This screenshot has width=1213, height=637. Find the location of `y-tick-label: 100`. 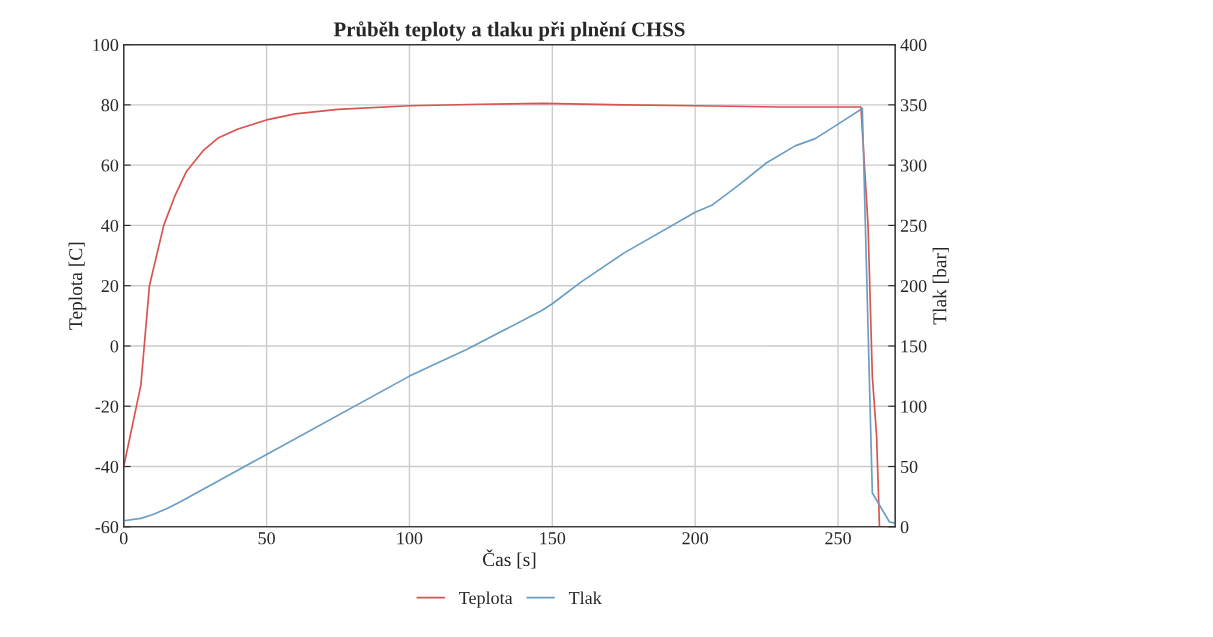

y-tick-label: 100 is located at coordinates (106, 45).